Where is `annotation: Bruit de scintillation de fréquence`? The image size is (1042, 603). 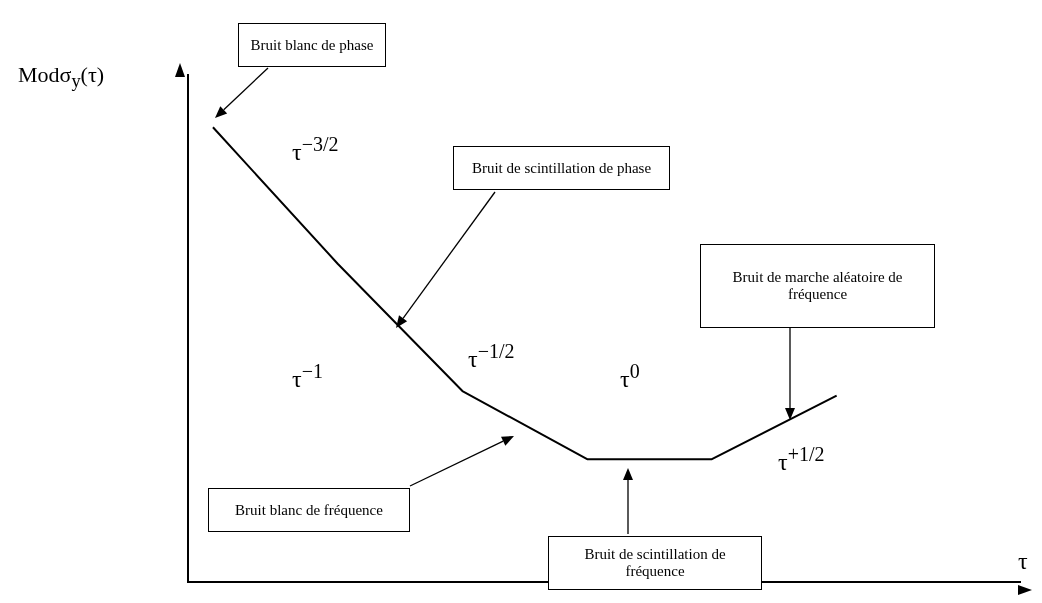
annotation: Bruit de scintillation de fréquence is located at coordinates (655, 563).